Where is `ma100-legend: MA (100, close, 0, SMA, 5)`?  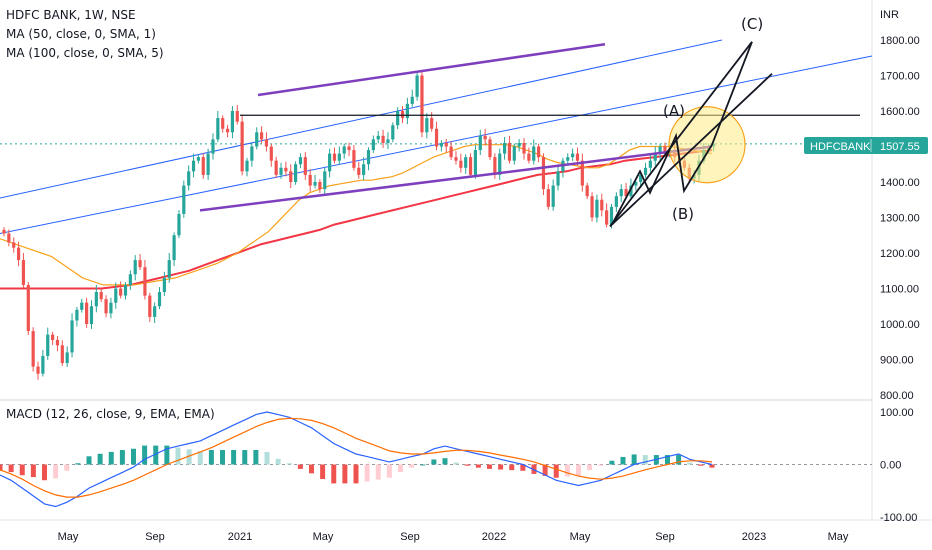 ma100-legend: MA (100, close, 0, SMA, 5) is located at coordinates (85, 53).